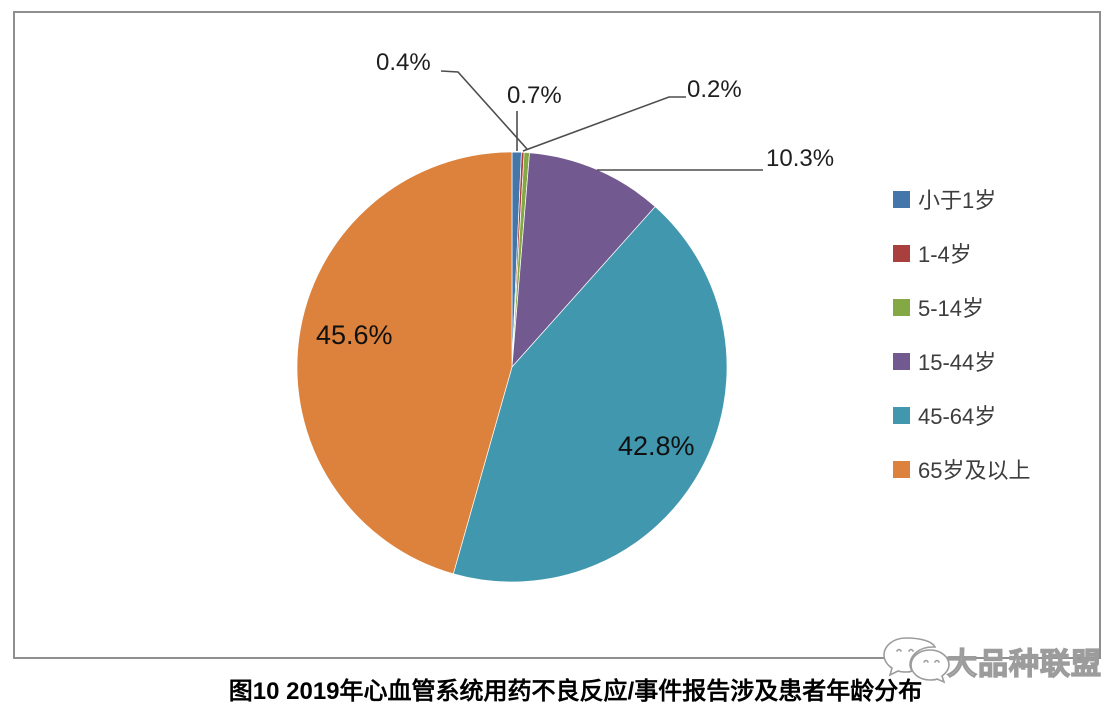  I want to click on legend: 小于1岁 1-4岁 5-14岁 15-44岁 45-64岁 65岁及以上, so click(961, 350).